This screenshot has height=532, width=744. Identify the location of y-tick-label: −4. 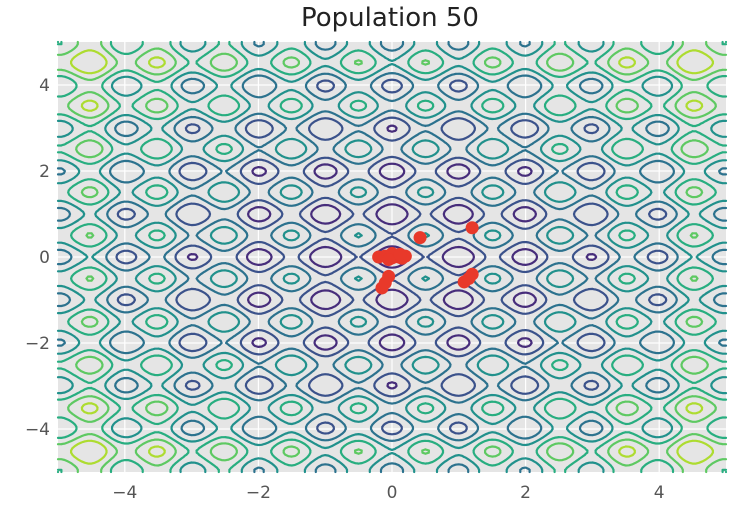
(37, 430).